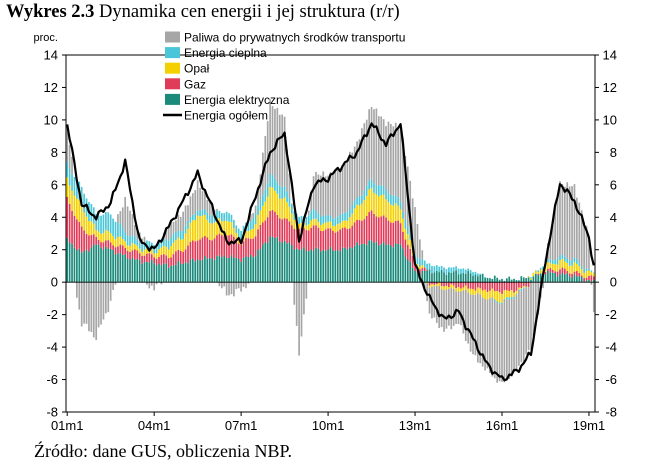 This screenshot has width=659, height=470. What do you see at coordinates (163, 451) in the screenshot?
I see `source-note: Źródło: dane GUS, obliczenia NBP.` at bounding box center [163, 451].